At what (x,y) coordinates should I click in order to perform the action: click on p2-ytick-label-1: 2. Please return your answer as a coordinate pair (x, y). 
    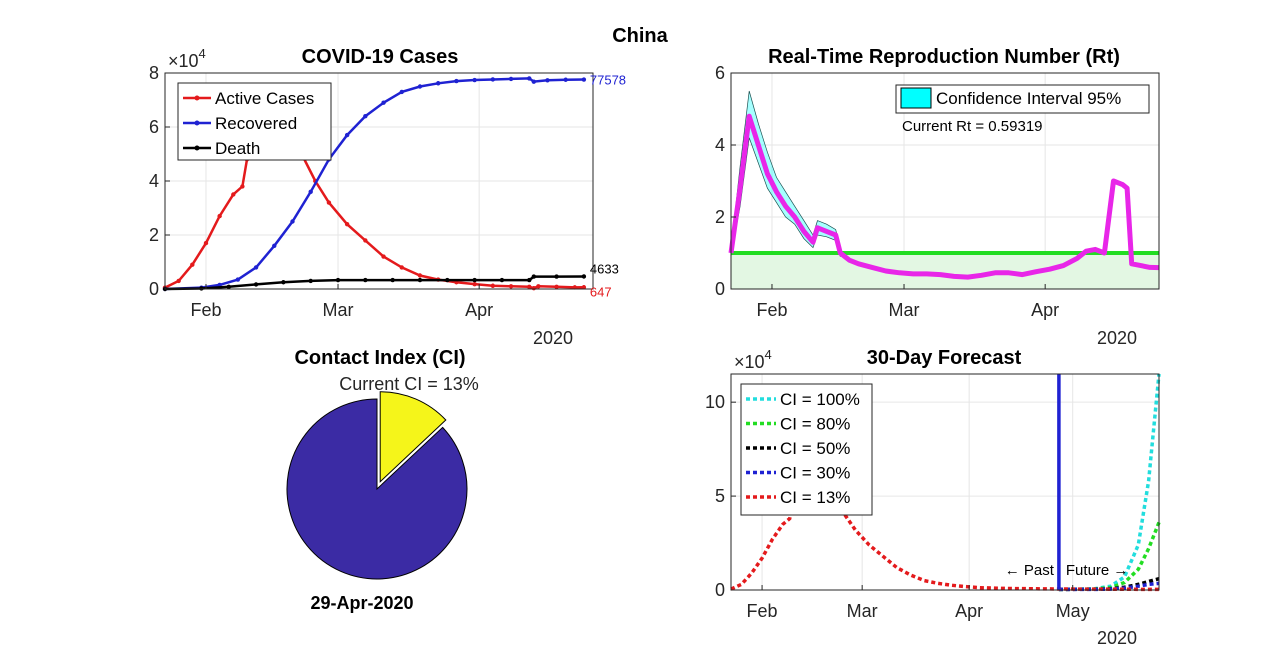
    Looking at the image, I should click on (720, 217).